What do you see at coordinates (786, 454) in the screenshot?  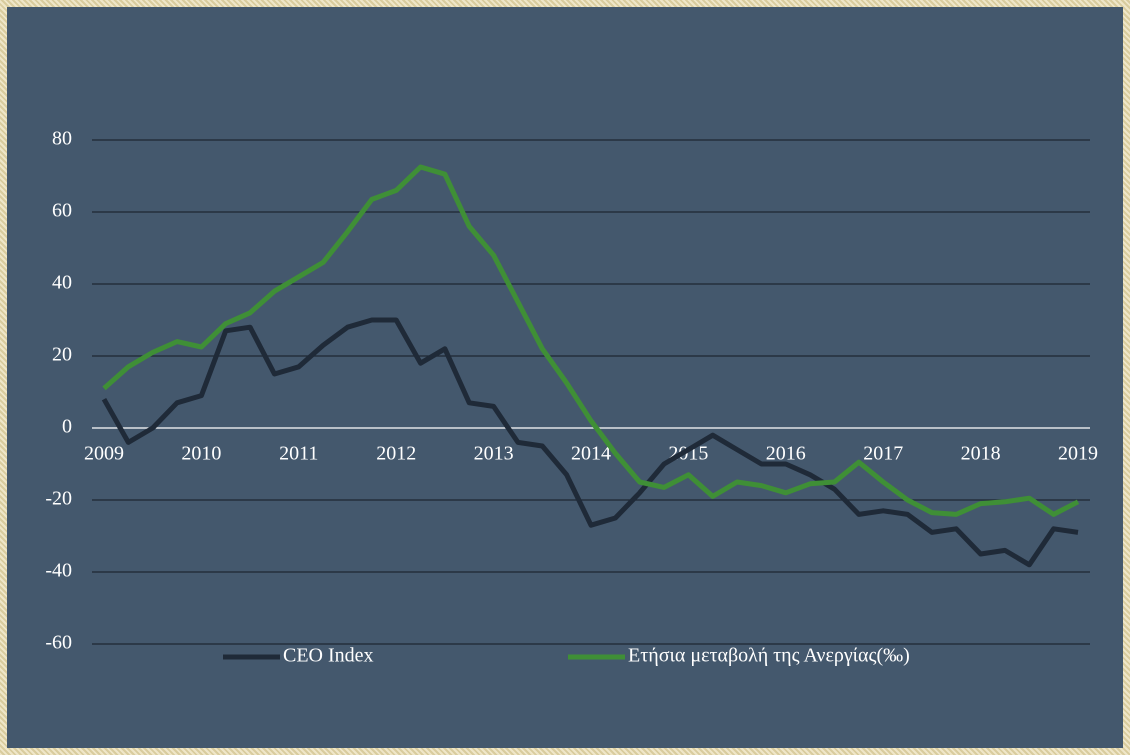 I see `x-tick-label: 2016` at bounding box center [786, 454].